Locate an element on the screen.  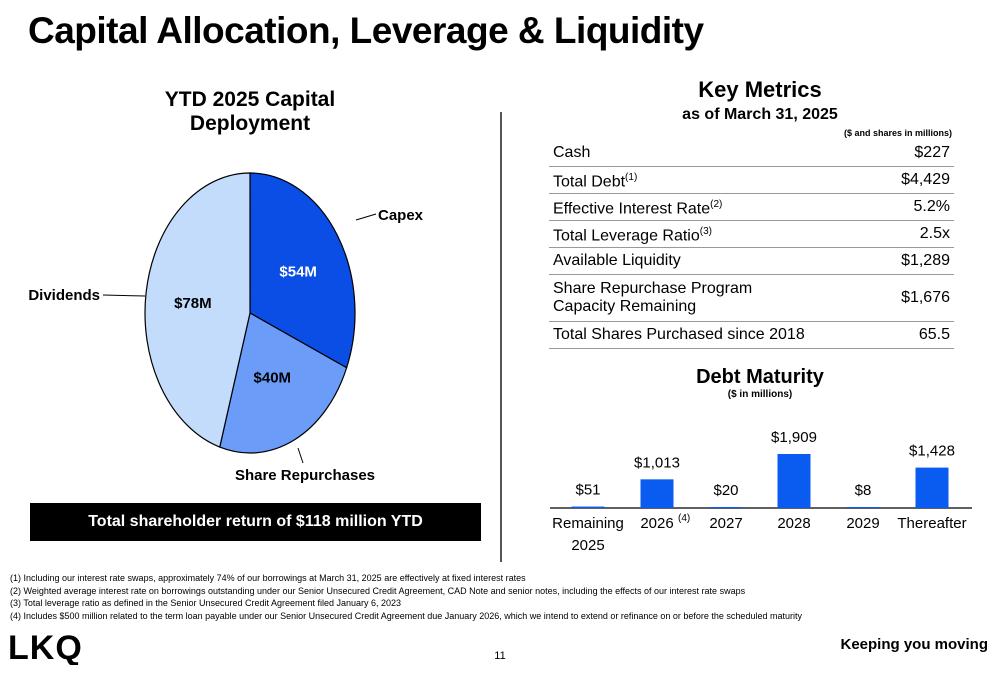
metric-row: Total Leverage Ratio(3) 2.5x is located at coordinates (751, 234).